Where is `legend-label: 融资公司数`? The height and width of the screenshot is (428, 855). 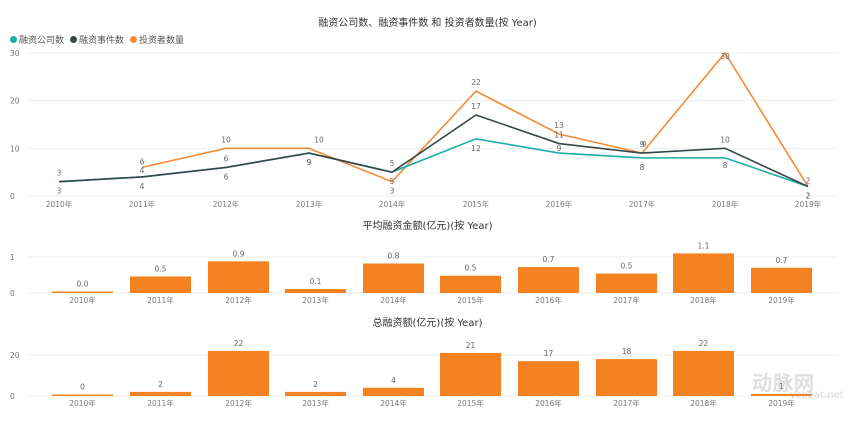
legend-label: 融资公司数 is located at coordinates (42, 41).